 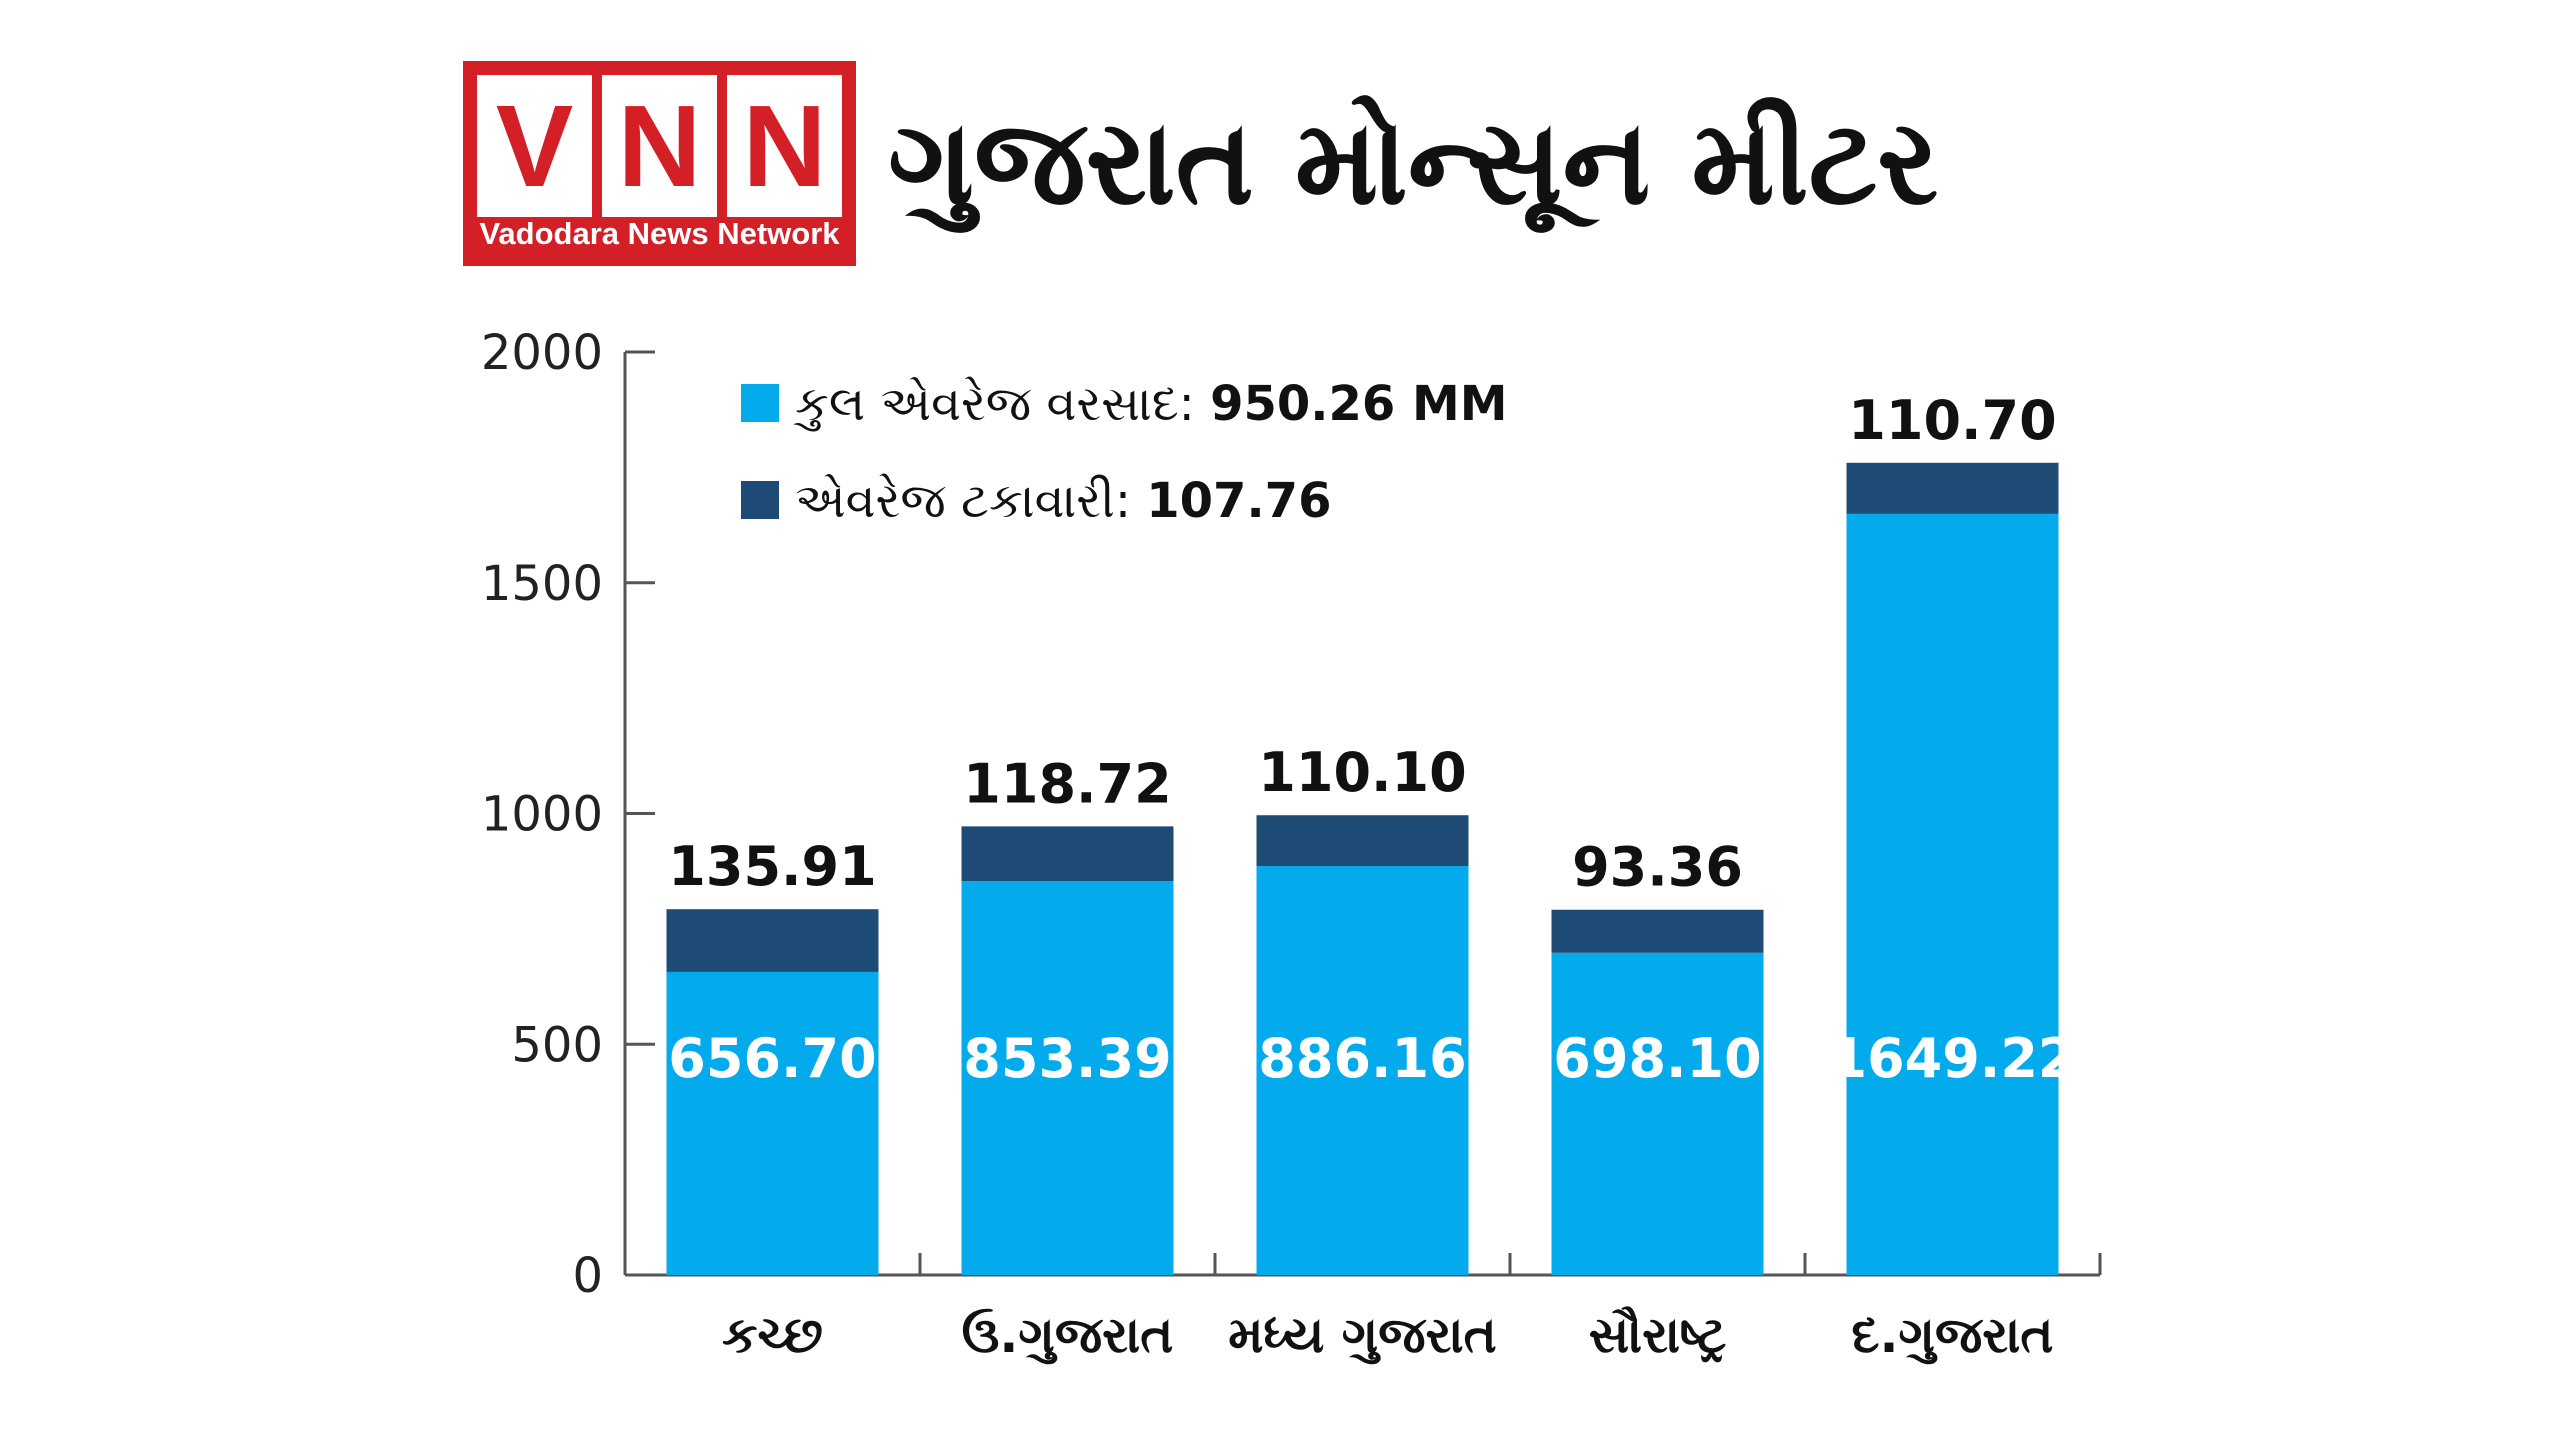 I want to click on x-category-label: ઉ.ગુજરાત, so click(x=1068, y=1335).